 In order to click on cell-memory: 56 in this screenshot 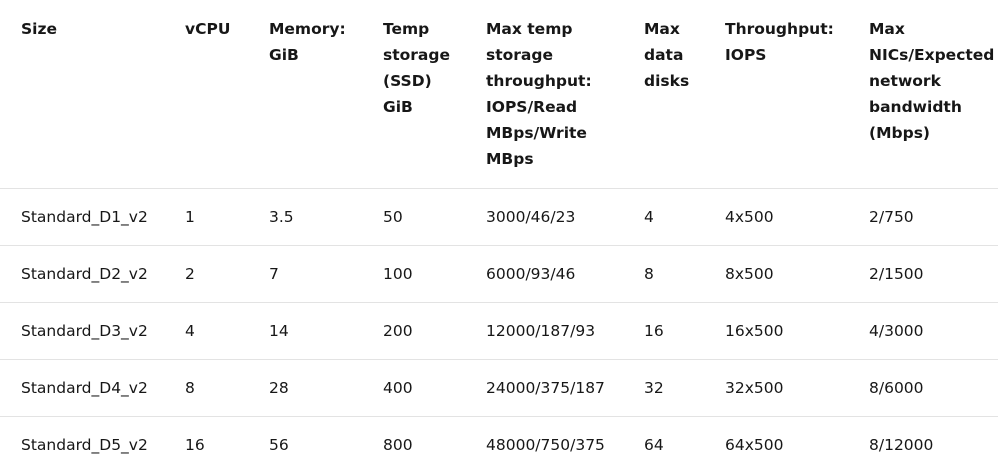, I will do `click(279, 445)`.